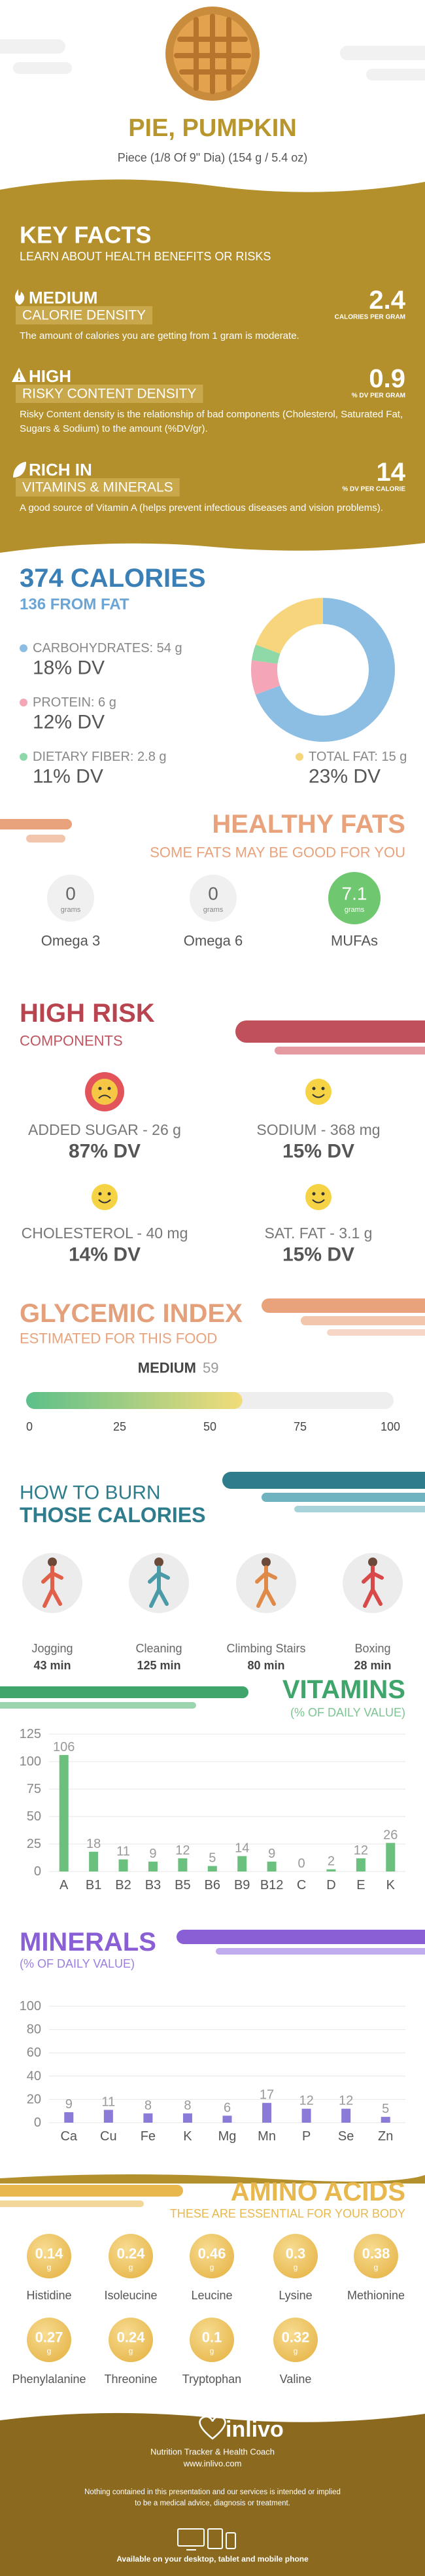 This screenshot has width=425, height=2576. Describe the element at coordinates (93, 1844) in the screenshot. I see `value-label: 18` at that location.